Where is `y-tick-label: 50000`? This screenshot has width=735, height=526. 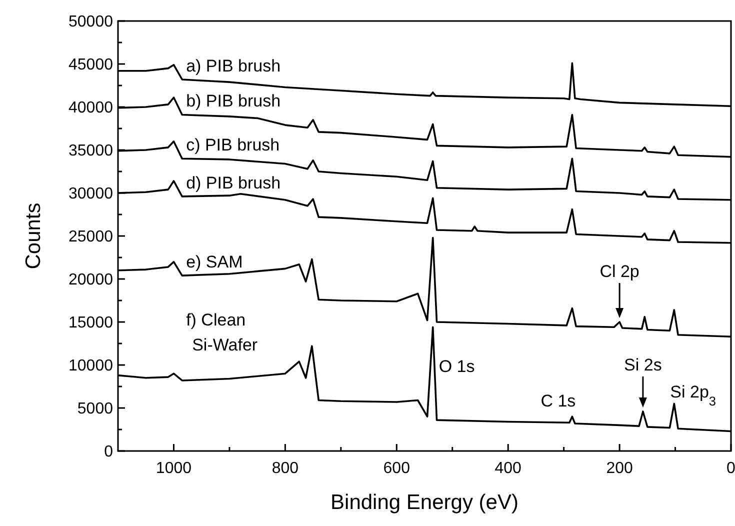 y-tick-label: 50000 is located at coordinates (91, 22).